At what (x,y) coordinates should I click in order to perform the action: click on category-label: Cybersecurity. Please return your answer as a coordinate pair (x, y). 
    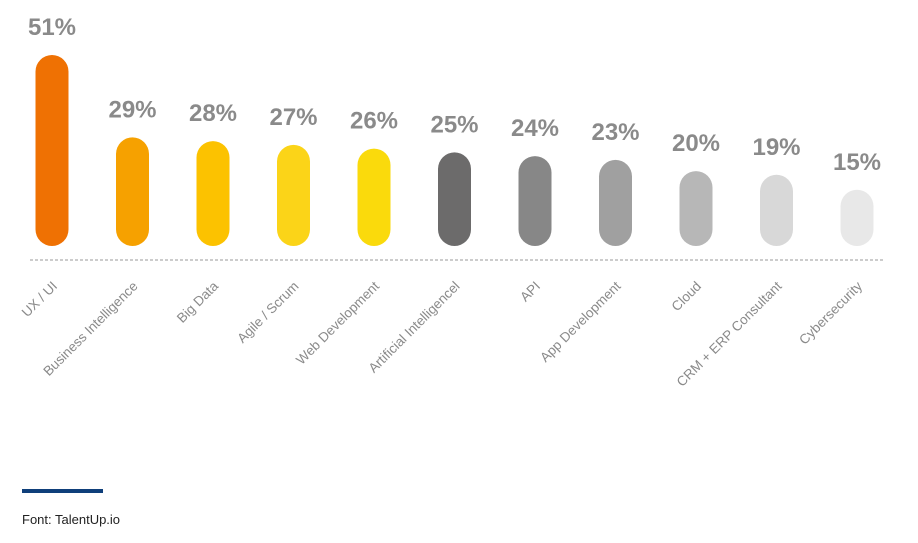
    Looking at the image, I should click on (830, 312).